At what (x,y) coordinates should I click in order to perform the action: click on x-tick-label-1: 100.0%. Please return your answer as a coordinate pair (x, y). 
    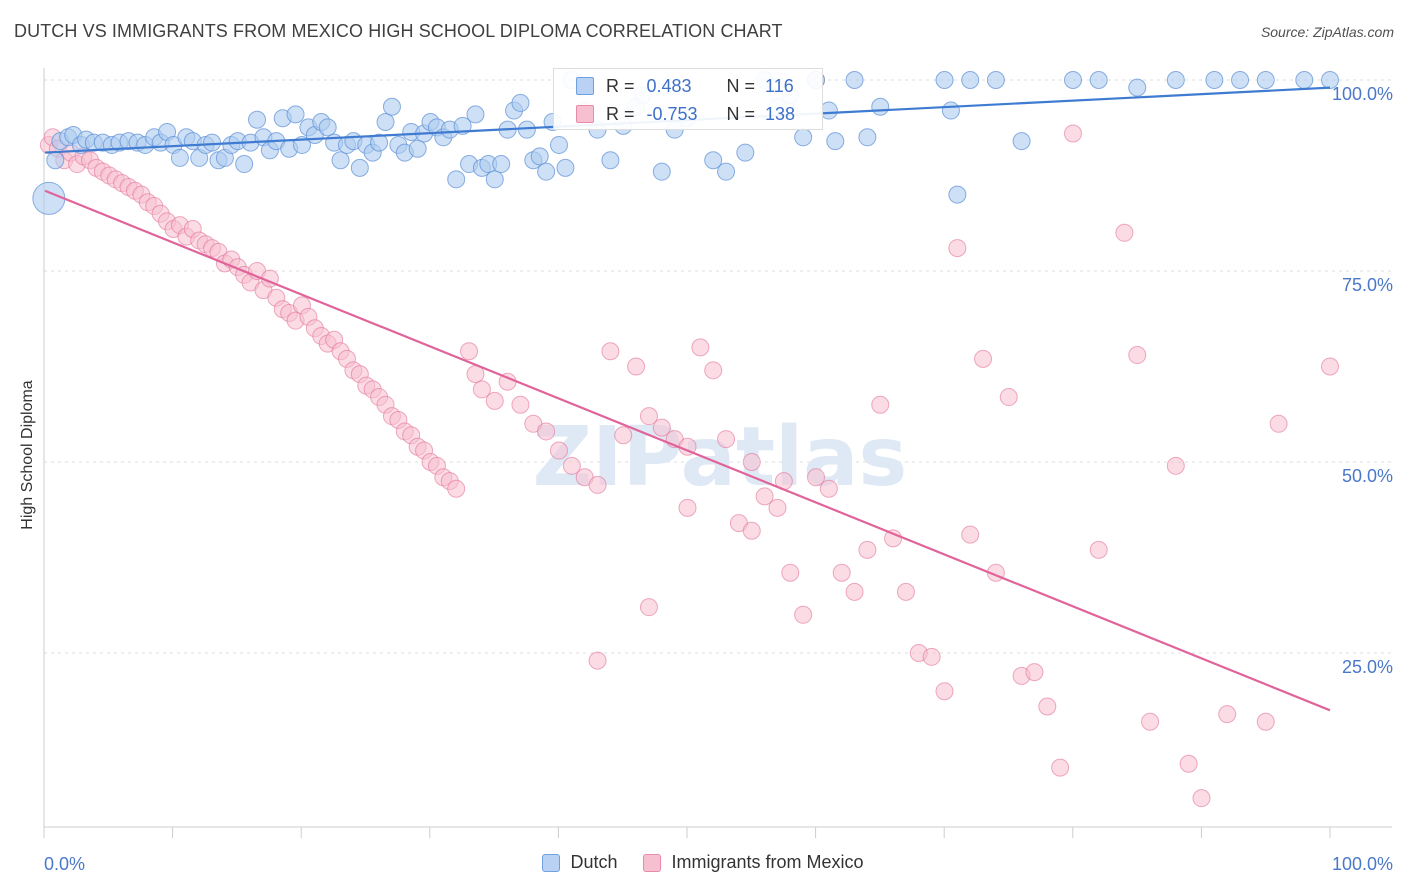
    Looking at the image, I should click on (1362, 864).